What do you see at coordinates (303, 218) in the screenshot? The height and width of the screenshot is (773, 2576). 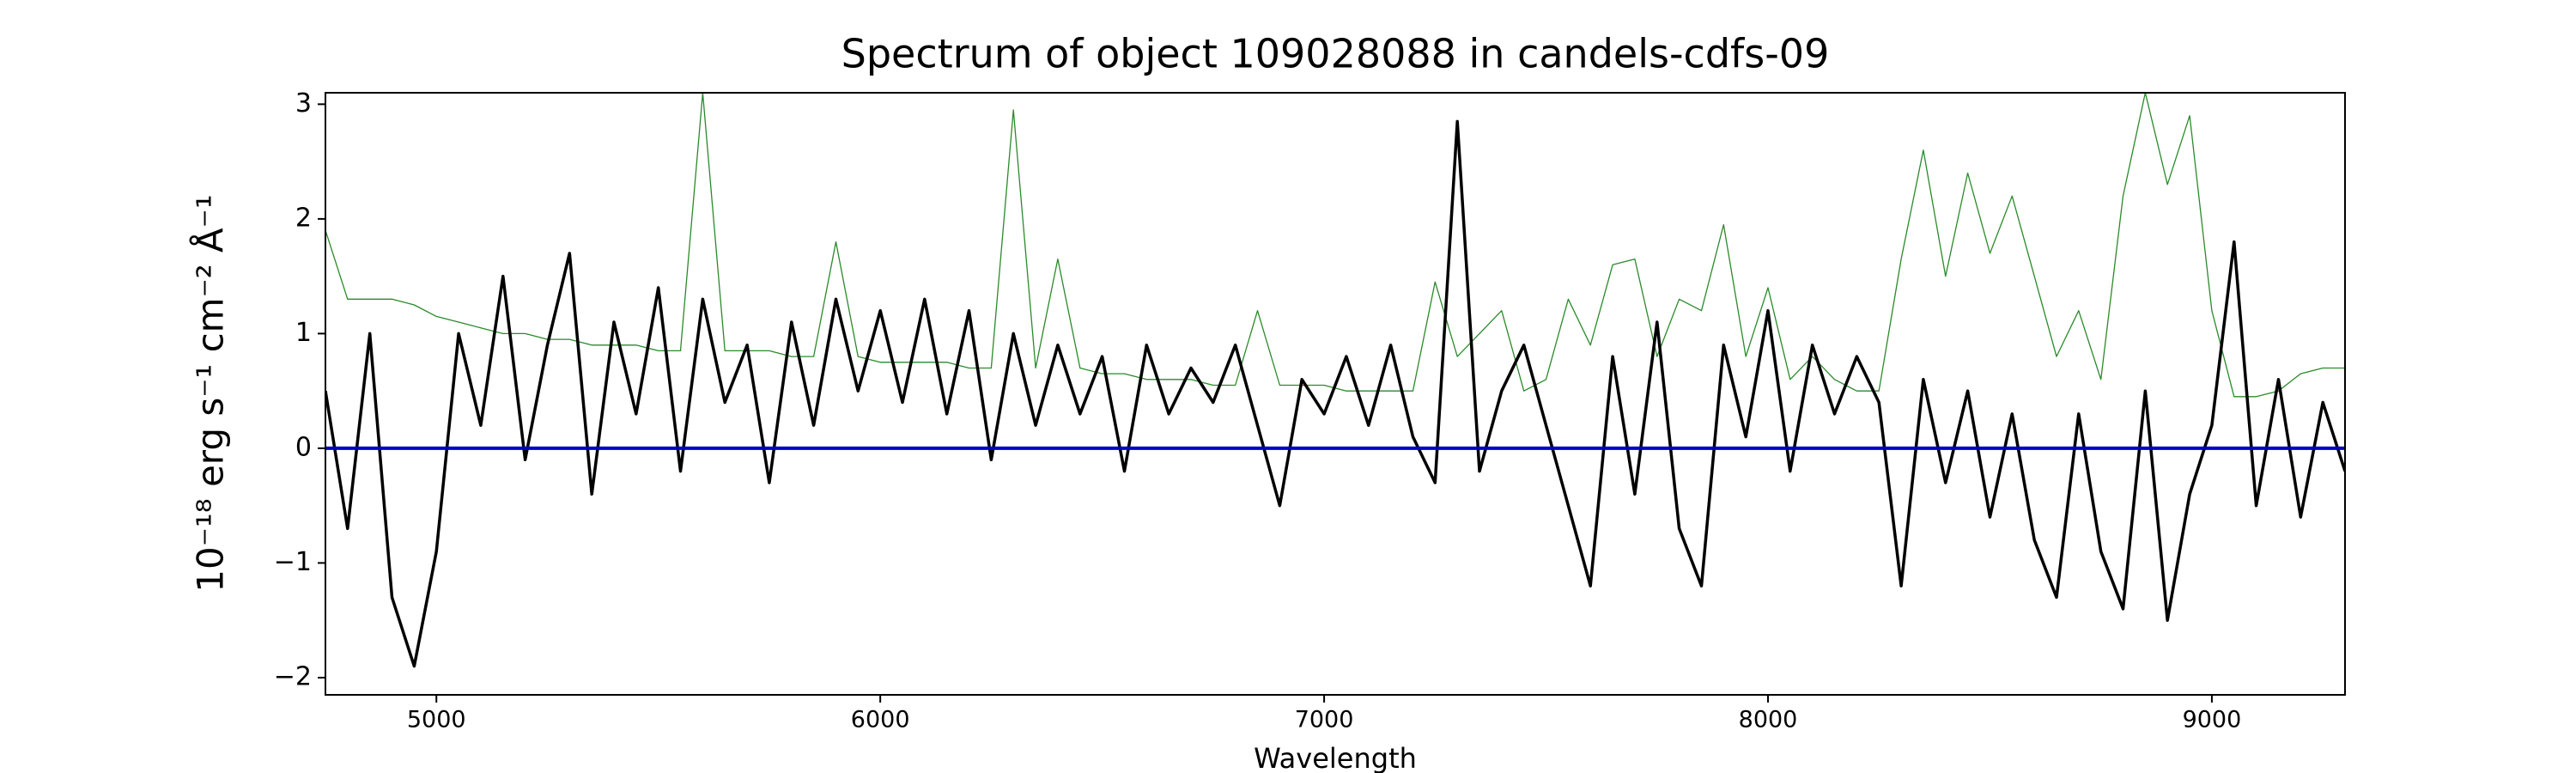 I see `y-tick-label: 2` at bounding box center [303, 218].